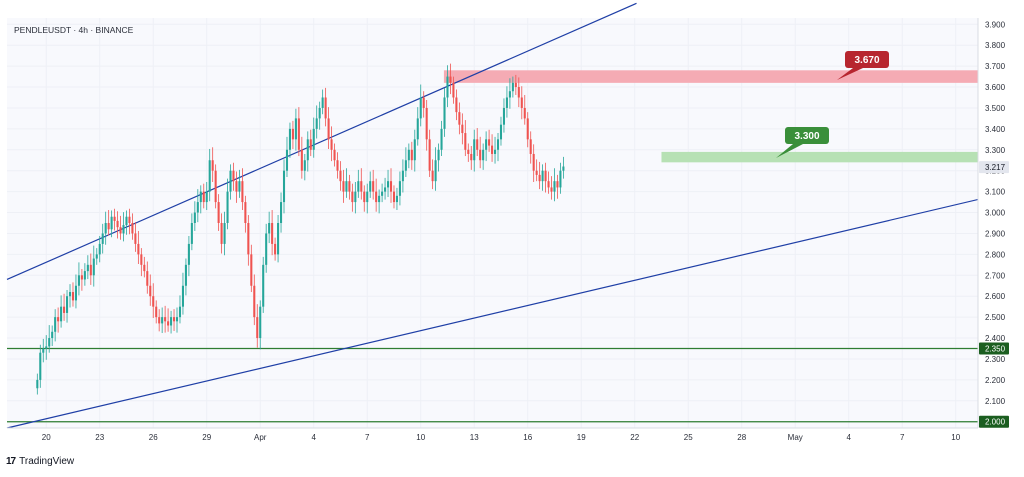 The width and height of the screenshot is (1024, 477). Describe the element at coordinates (40, 461) in the screenshot. I see `tradingview-footer: 17 TradingView` at that location.